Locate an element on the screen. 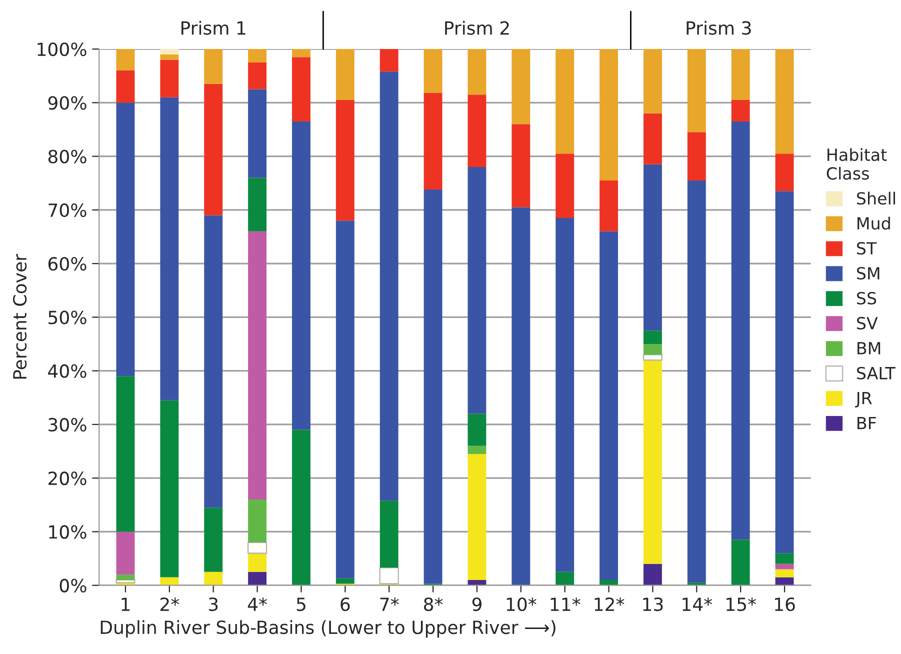 Image resolution: width=901 pixels, height=654 pixels. x-tick-label: 13 is located at coordinates (653, 604).